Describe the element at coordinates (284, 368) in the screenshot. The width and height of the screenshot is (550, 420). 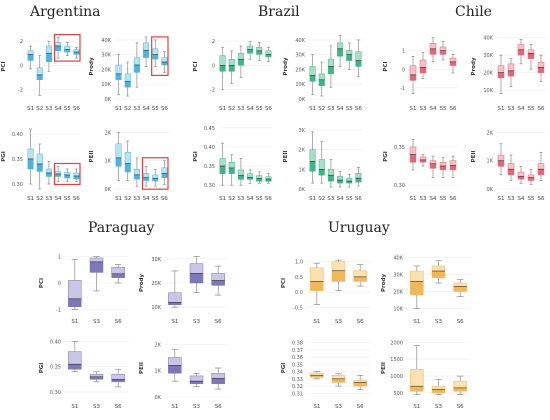
I see `y-axis-label: PGI` at that location.